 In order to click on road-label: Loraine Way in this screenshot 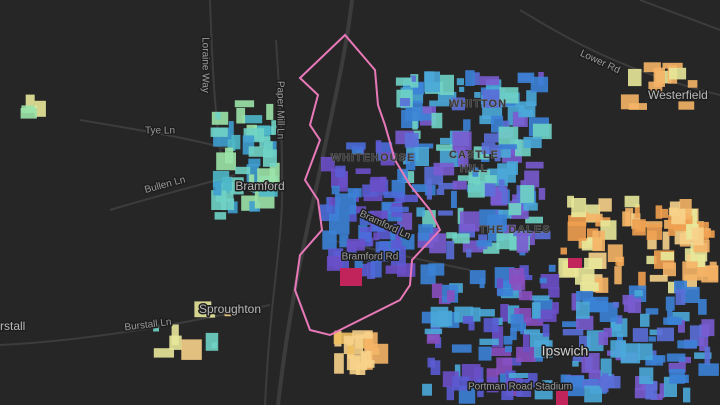, I will do `click(204, 65)`.